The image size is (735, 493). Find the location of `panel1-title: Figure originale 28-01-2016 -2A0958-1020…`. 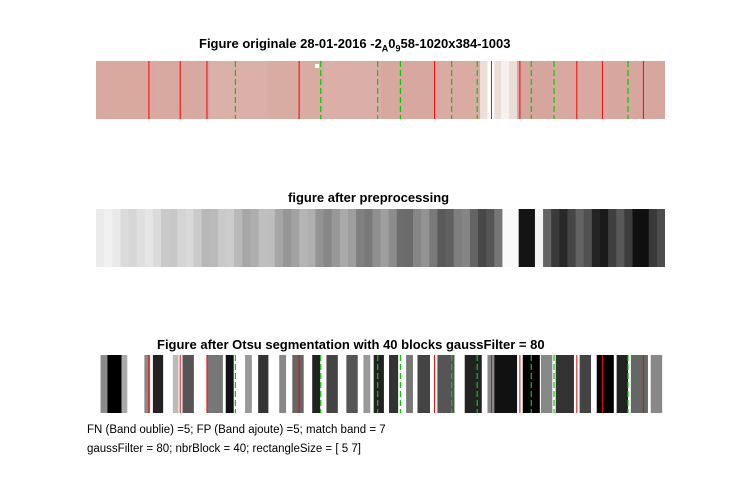

panel1-title: Figure originale 28-01-2016 -2A0958-1020… is located at coordinates (355, 45).